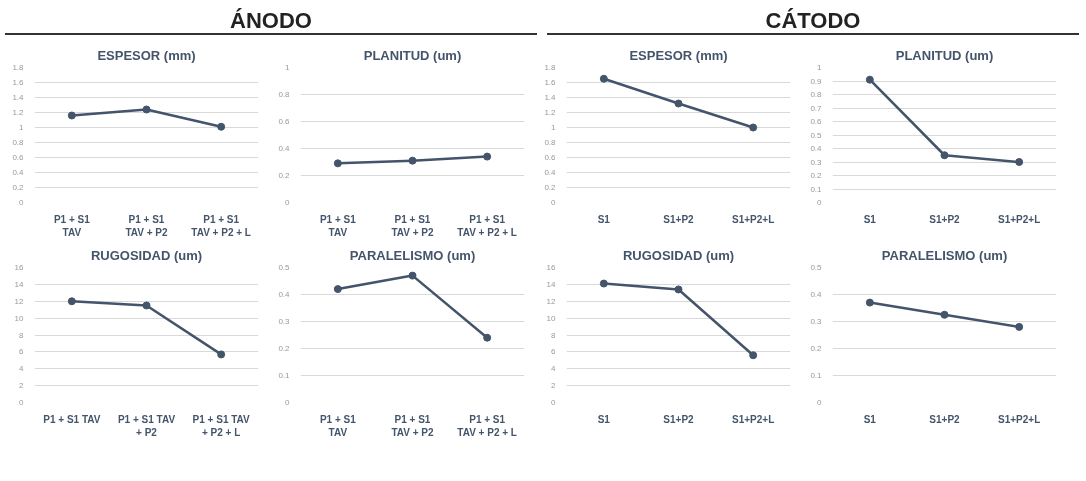 The height and width of the screenshot is (481, 1086). I want to click on text: CÁTODO, so click(813, 21).